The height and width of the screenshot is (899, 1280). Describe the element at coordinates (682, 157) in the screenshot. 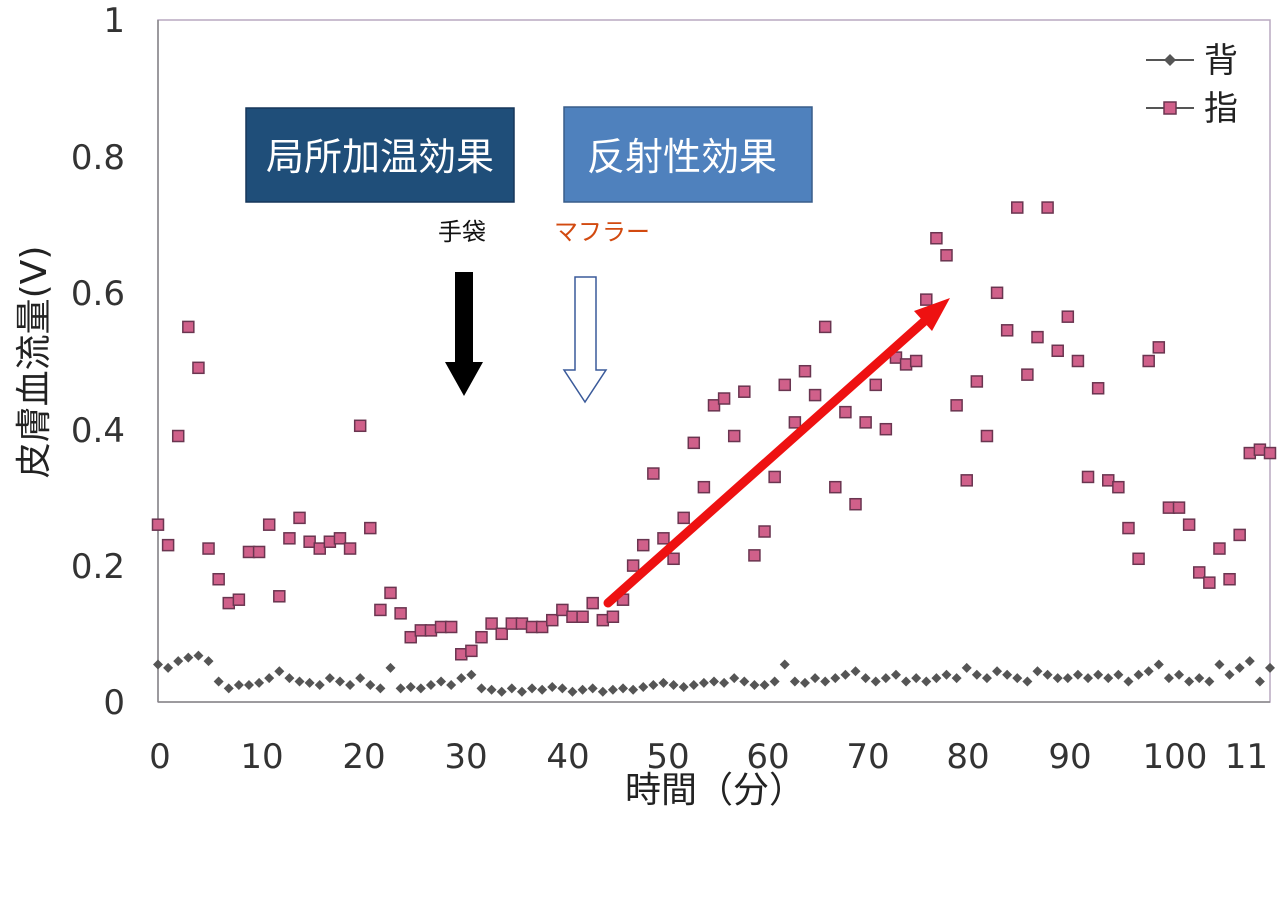

I see `annotation-text-reflex: 反射性効果` at that location.